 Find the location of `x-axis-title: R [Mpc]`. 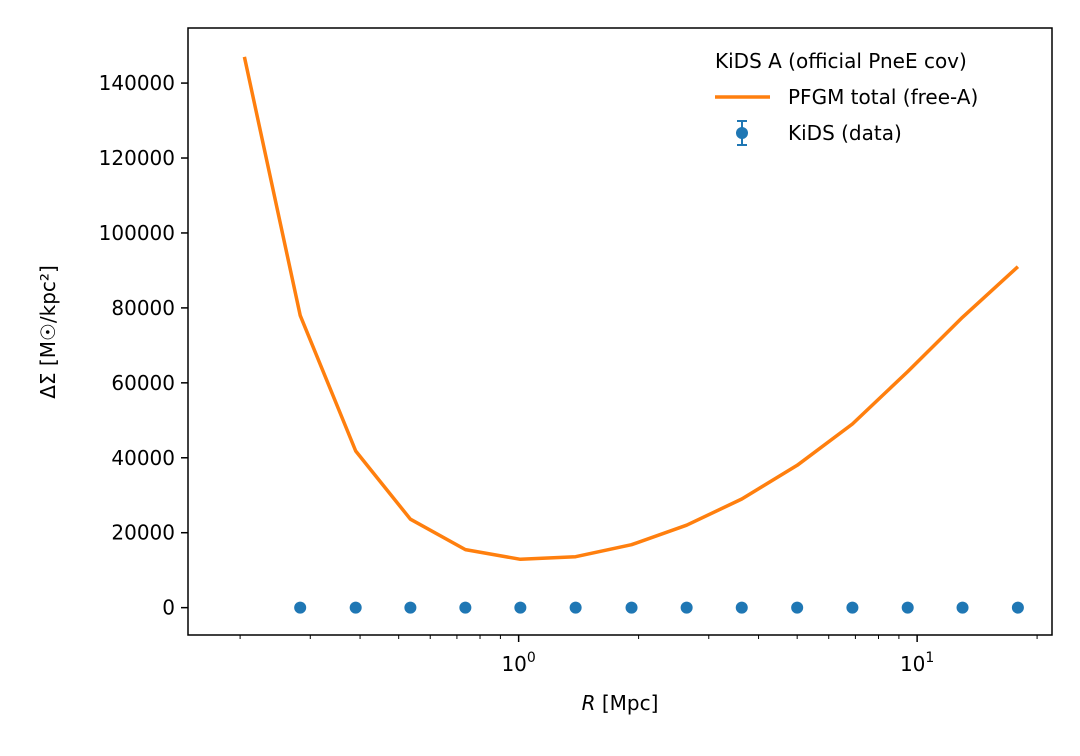

x-axis-title: R [Mpc] is located at coordinates (620, 703).